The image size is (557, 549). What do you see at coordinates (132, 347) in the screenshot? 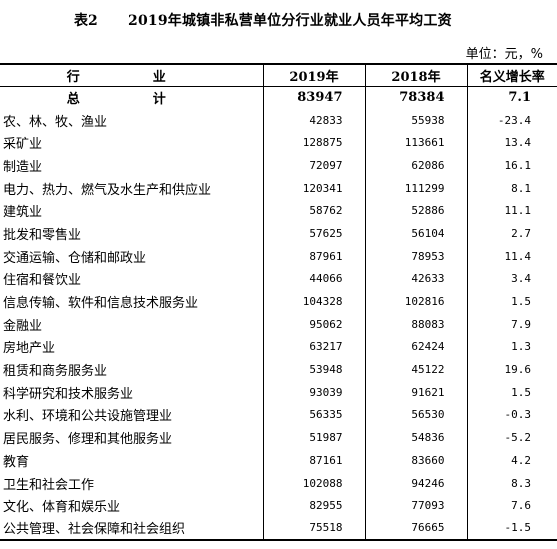
I see `industry-name: 房地产业` at bounding box center [132, 347].